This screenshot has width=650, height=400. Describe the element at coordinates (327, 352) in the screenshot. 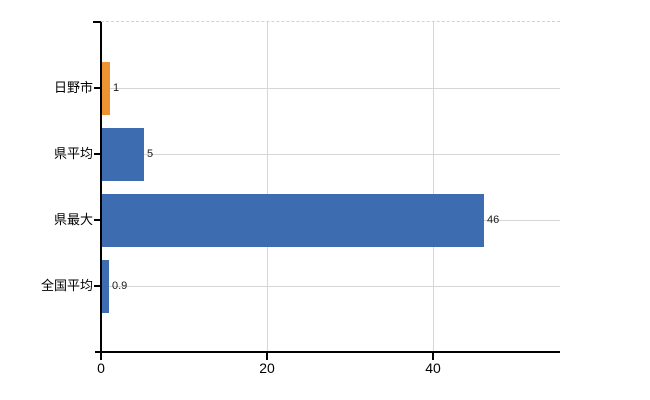

I see `x-axis-line` at that location.